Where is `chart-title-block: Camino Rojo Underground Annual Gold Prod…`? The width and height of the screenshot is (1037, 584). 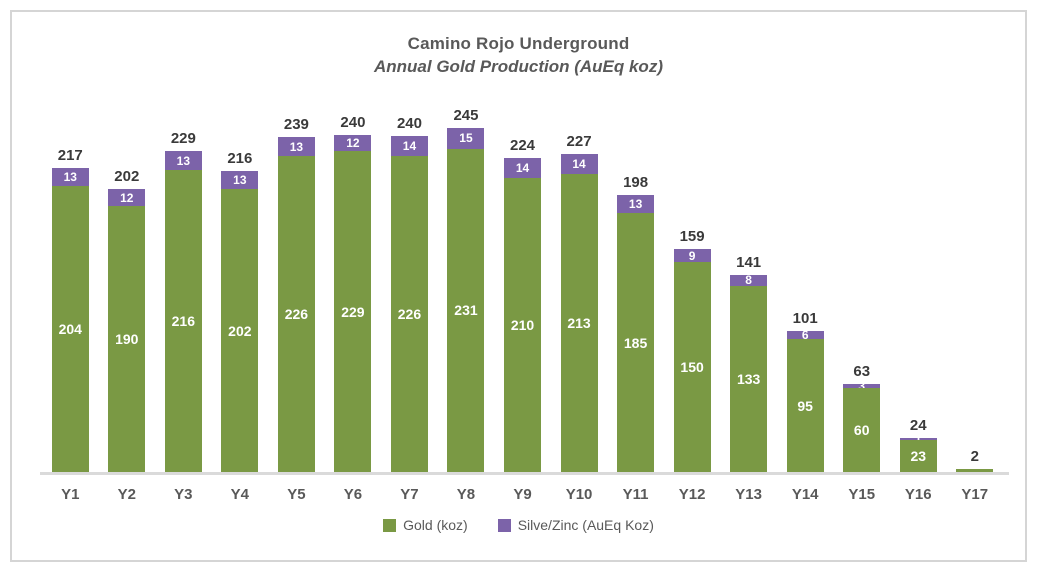
chart-title-block: Camino Rojo Underground Annual Gold Prod… is located at coordinates (518, 55).